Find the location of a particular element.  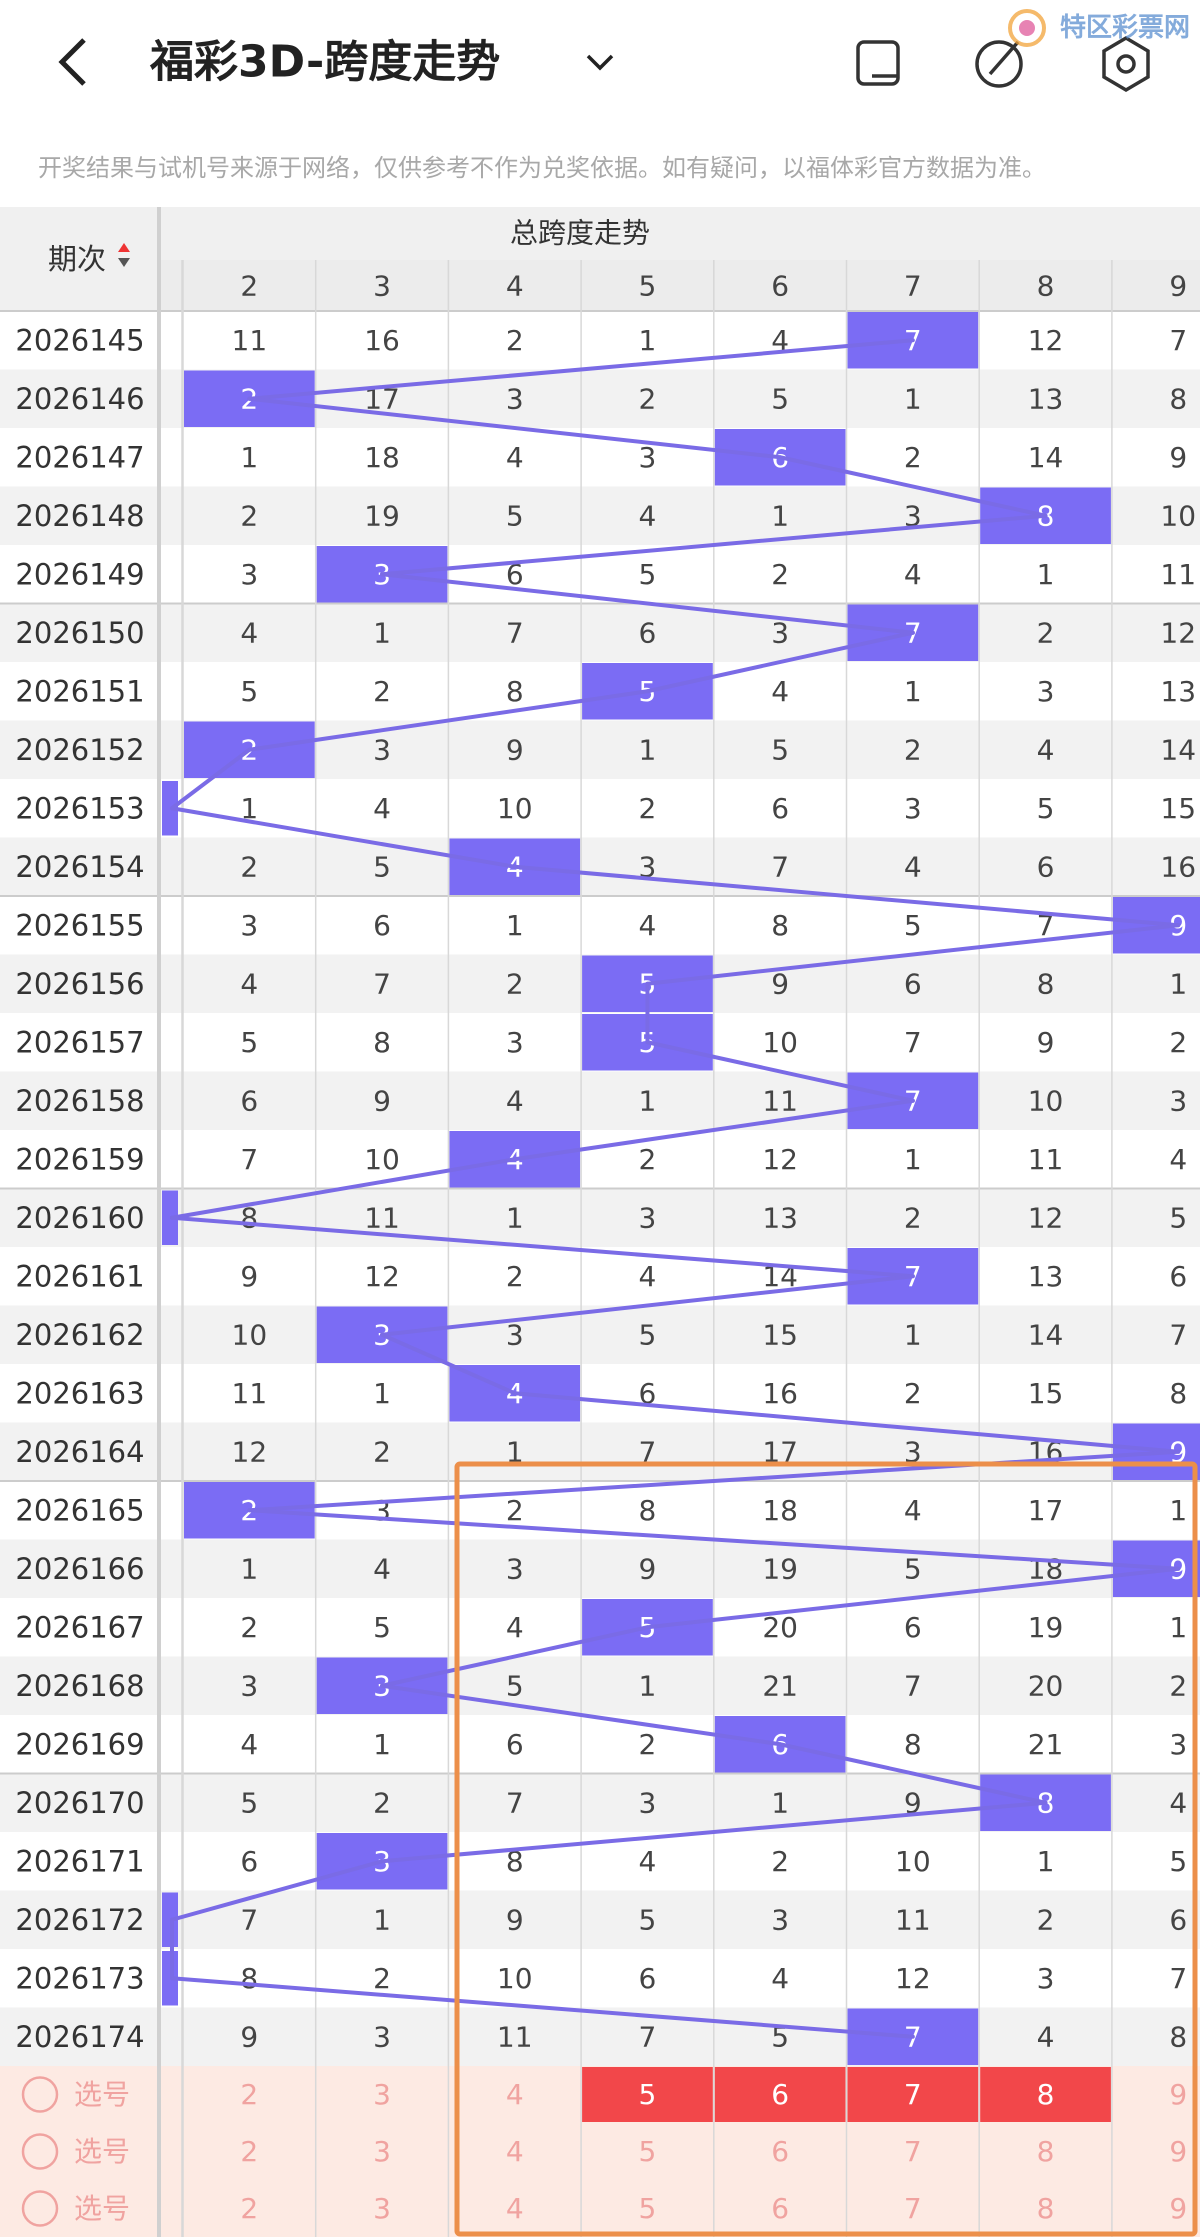

issue-divider is located at coordinates (159, 1222).